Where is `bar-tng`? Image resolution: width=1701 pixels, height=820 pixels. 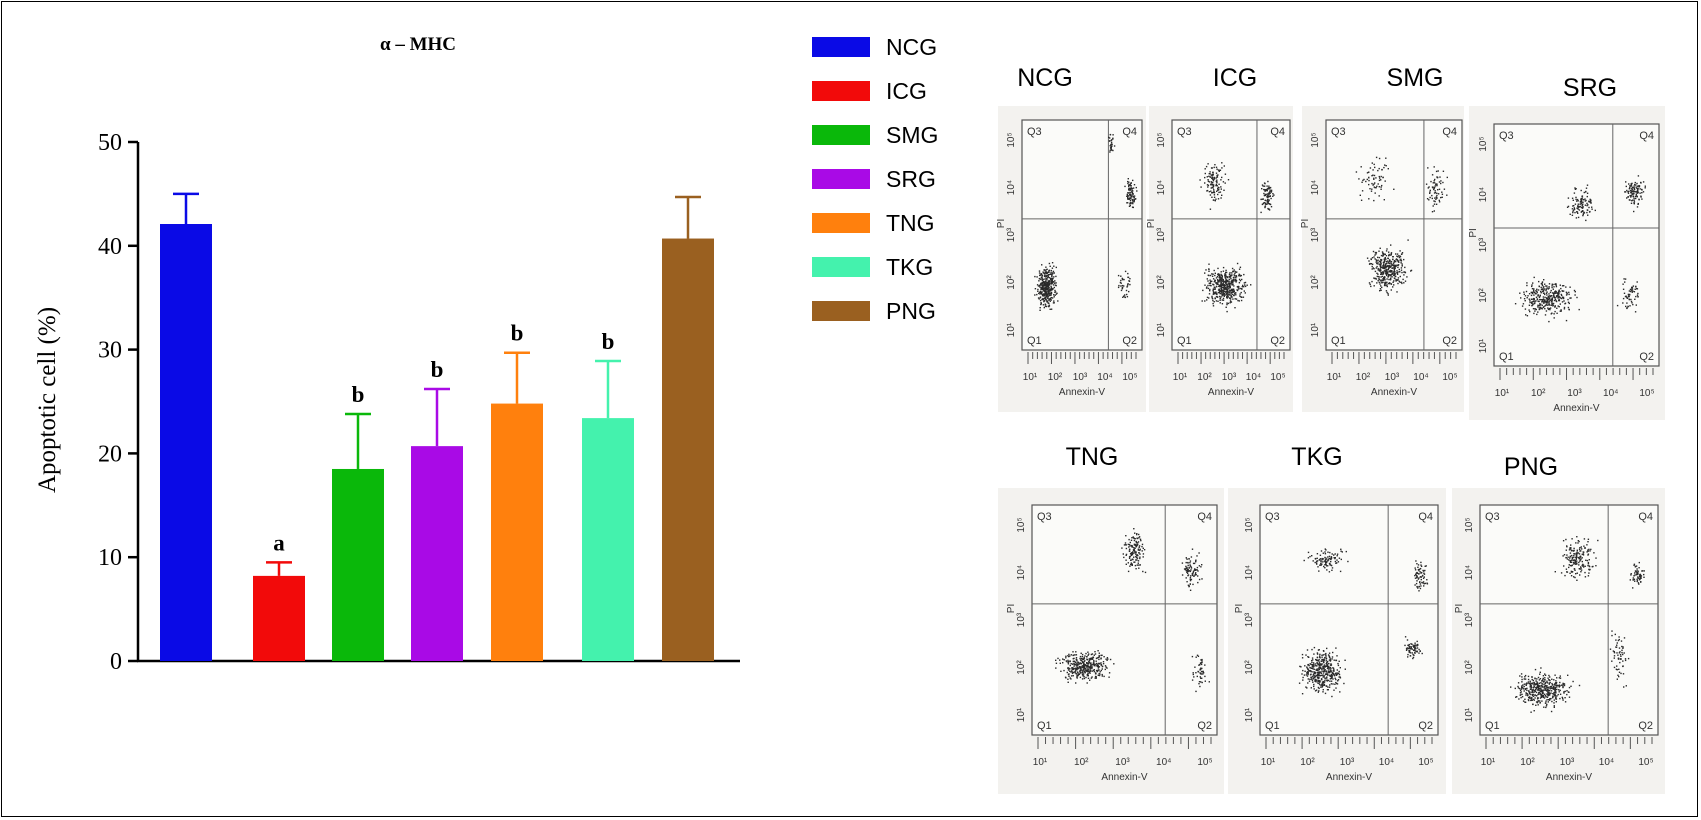
bar-tng is located at coordinates (517, 532).